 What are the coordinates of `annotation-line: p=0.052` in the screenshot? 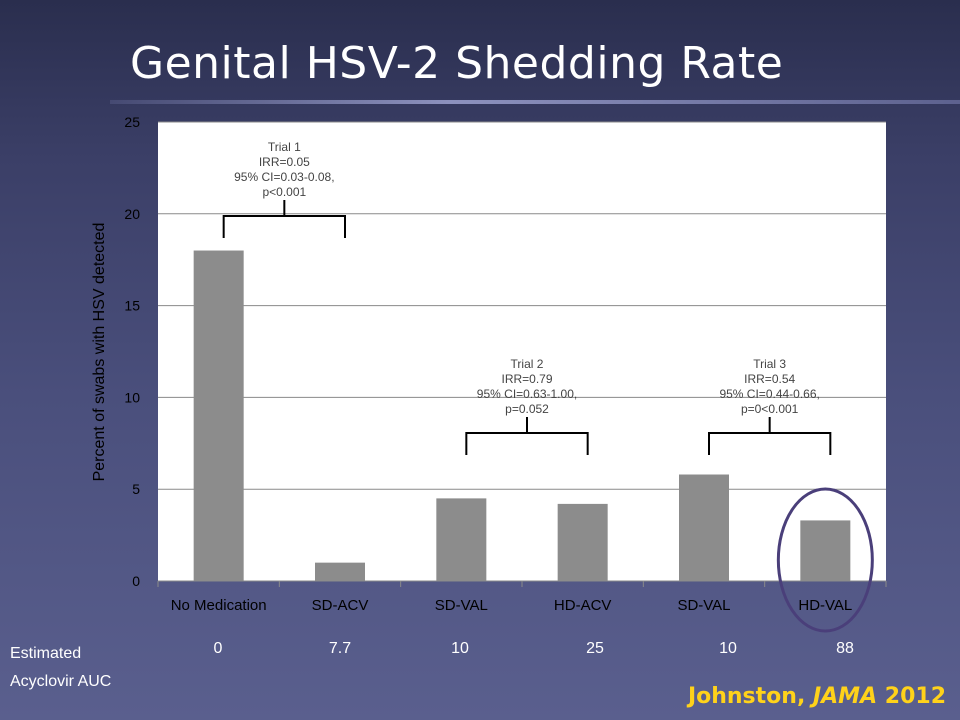 It's located at (527, 409).